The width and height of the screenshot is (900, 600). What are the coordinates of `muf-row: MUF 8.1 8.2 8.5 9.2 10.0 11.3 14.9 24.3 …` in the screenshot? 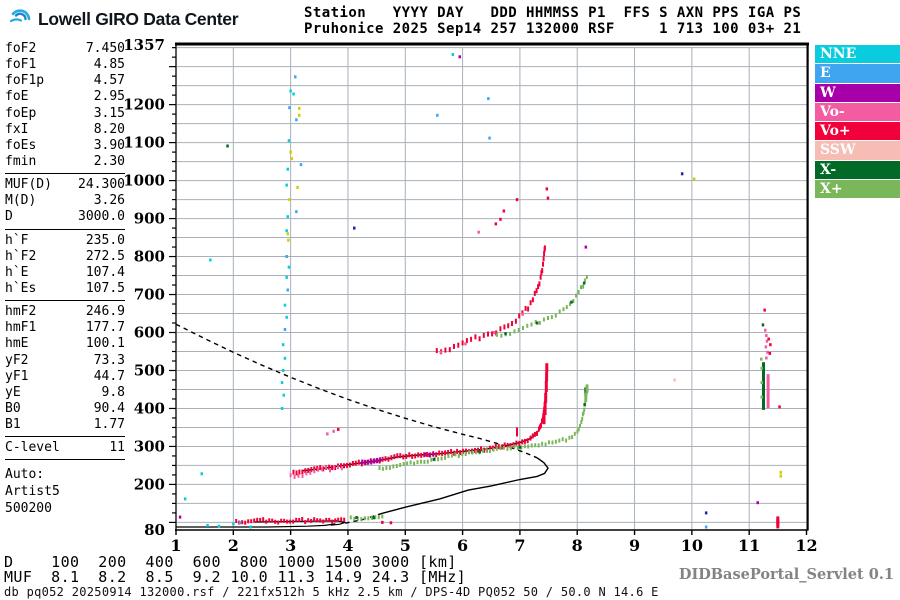 It's located at (235, 576).